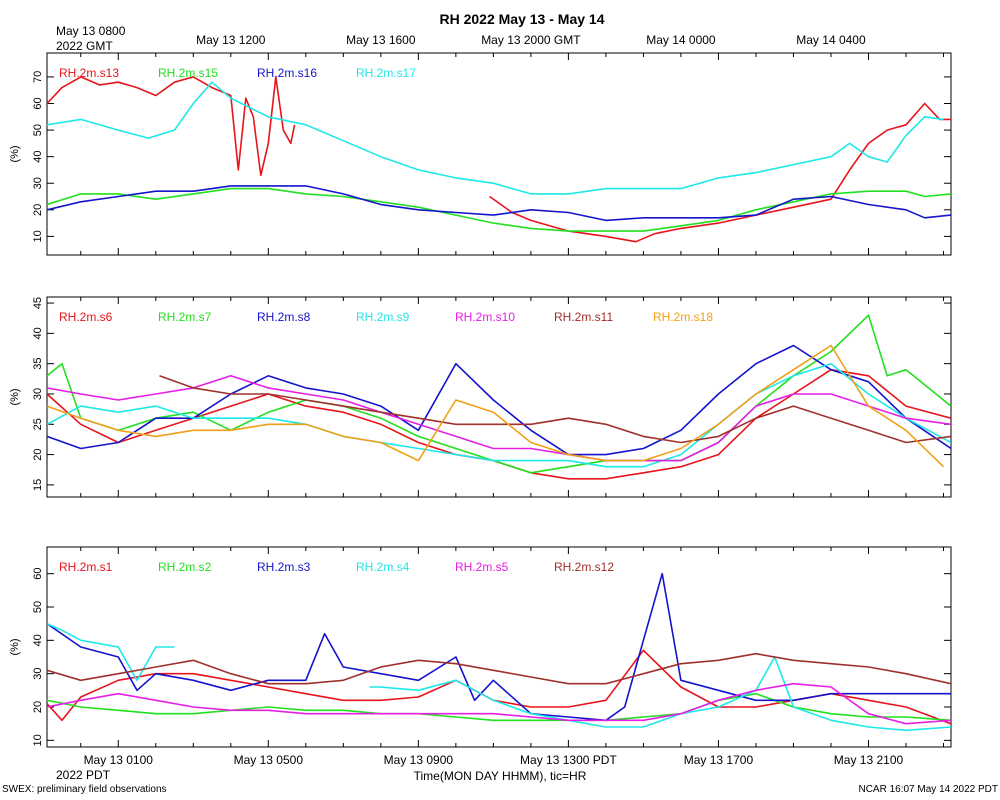 The height and width of the screenshot is (800, 1000). Describe the element at coordinates (38, 485) in the screenshot. I see `y-tick-label: 15` at that location.